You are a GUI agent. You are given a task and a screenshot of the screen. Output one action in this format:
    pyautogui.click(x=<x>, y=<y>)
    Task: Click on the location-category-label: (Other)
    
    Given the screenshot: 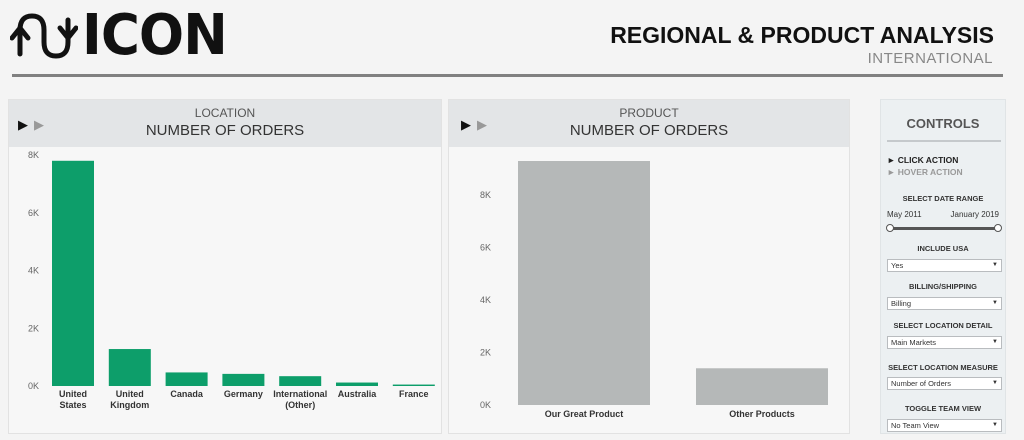 What is the action you would take?
    pyautogui.click(x=300, y=405)
    